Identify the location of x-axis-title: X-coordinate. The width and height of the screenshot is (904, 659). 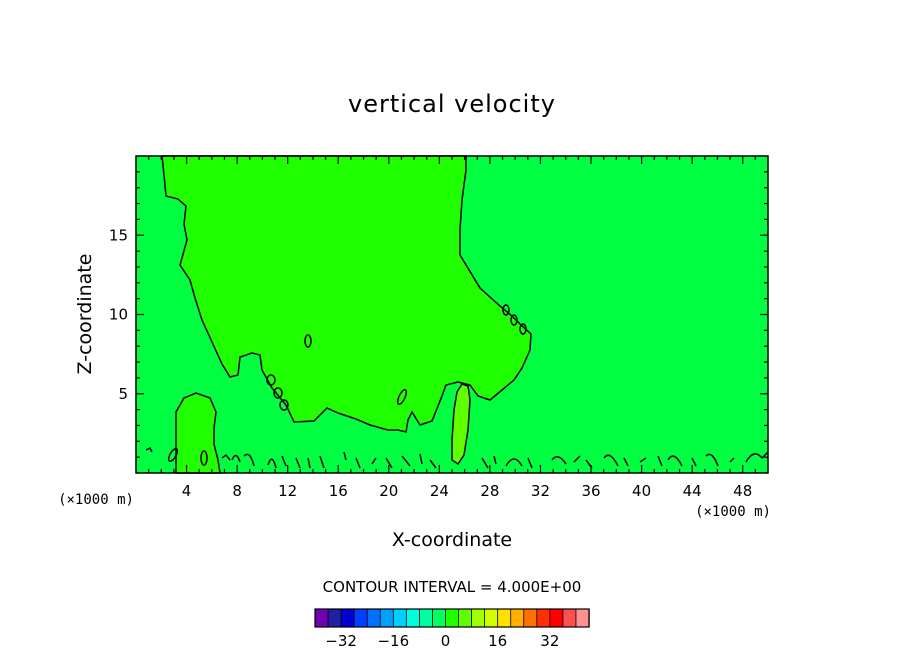
(452, 540).